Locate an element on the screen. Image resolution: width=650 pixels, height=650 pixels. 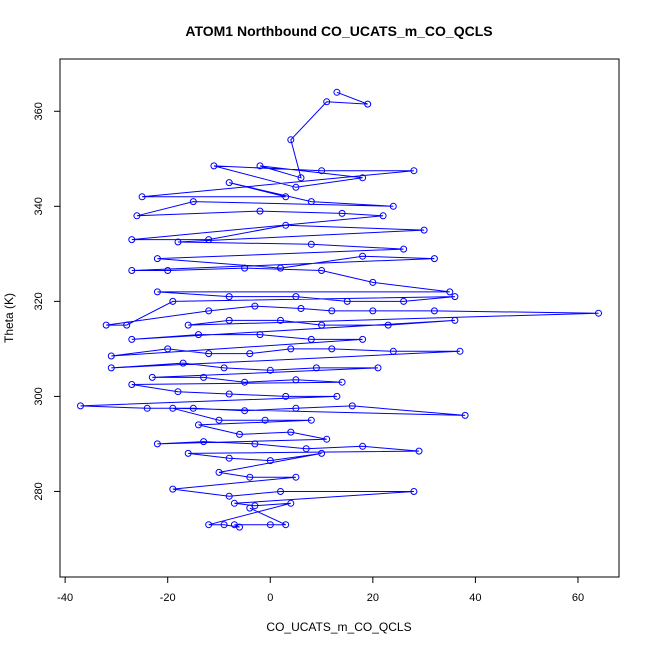
y-tick-label: 340 is located at coordinates (39, 206).